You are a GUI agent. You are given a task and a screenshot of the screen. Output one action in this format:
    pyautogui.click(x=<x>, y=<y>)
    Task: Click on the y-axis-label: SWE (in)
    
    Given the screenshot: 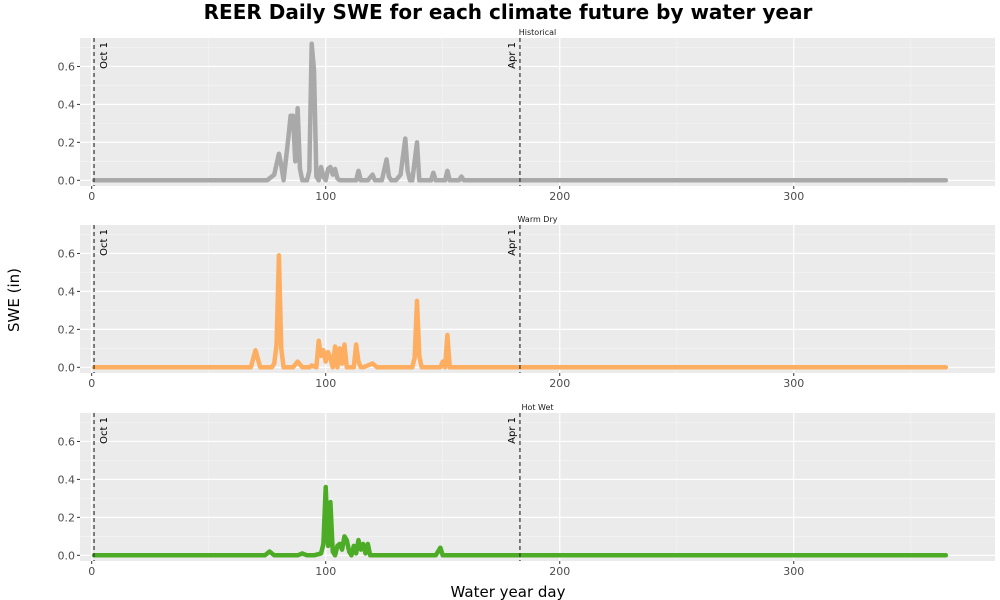 What is the action you would take?
    pyautogui.click(x=14, y=300)
    